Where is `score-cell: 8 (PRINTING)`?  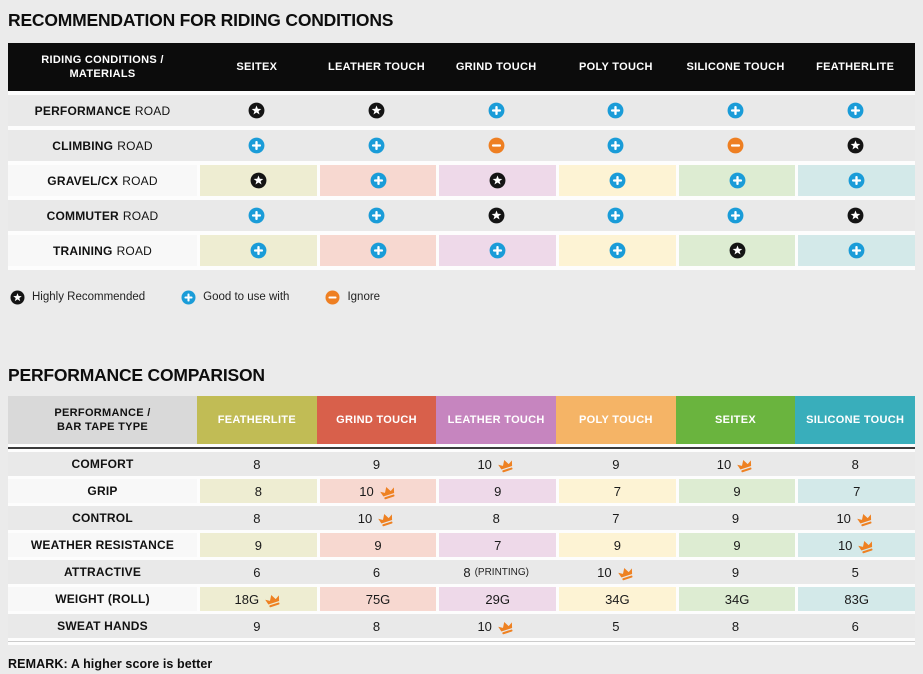 score-cell: 8 (PRINTING) is located at coordinates (496, 572).